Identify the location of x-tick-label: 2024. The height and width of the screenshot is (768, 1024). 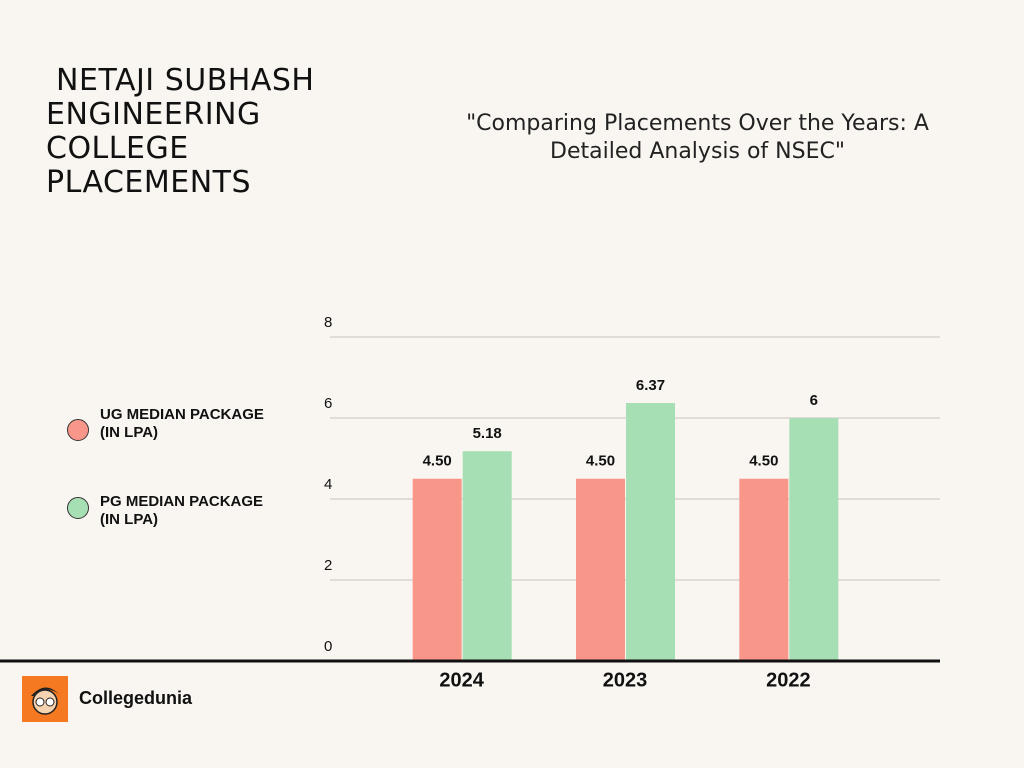
(461, 680).